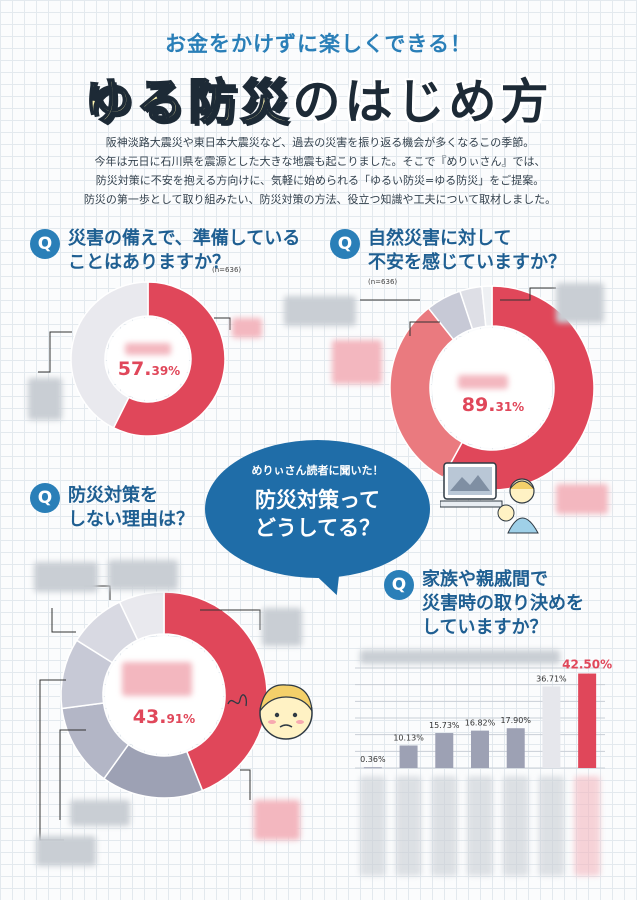 Image resolution: width=637 pixels, height=900 pixels. What do you see at coordinates (45, 498) in the screenshot?
I see `q3-badge: Q` at bounding box center [45, 498].